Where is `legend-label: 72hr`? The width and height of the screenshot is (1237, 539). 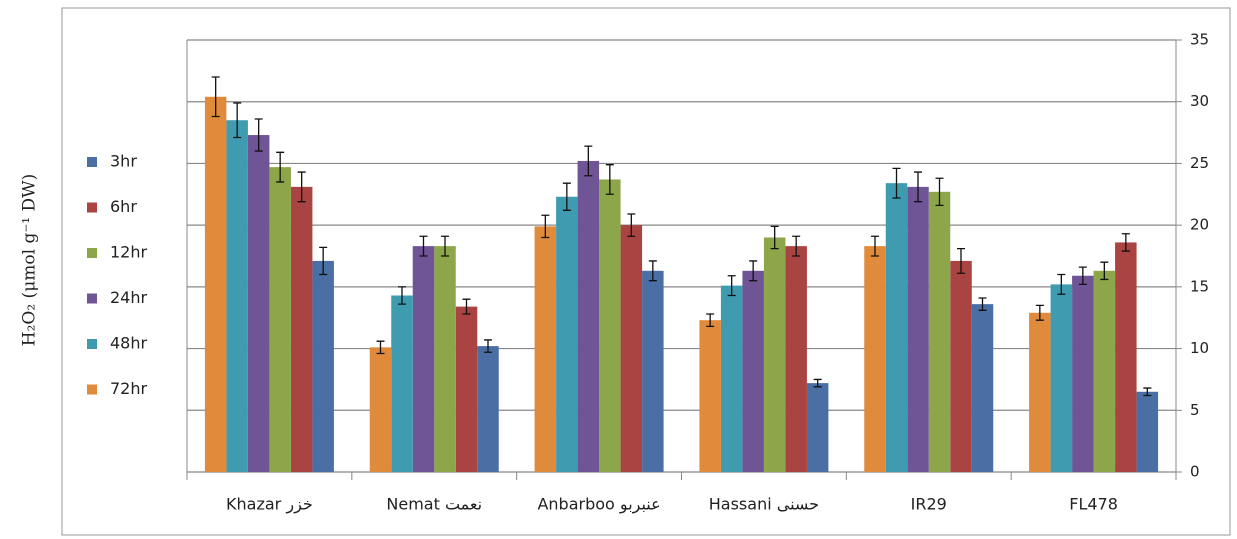
legend-label: 72hr is located at coordinates (129, 388).